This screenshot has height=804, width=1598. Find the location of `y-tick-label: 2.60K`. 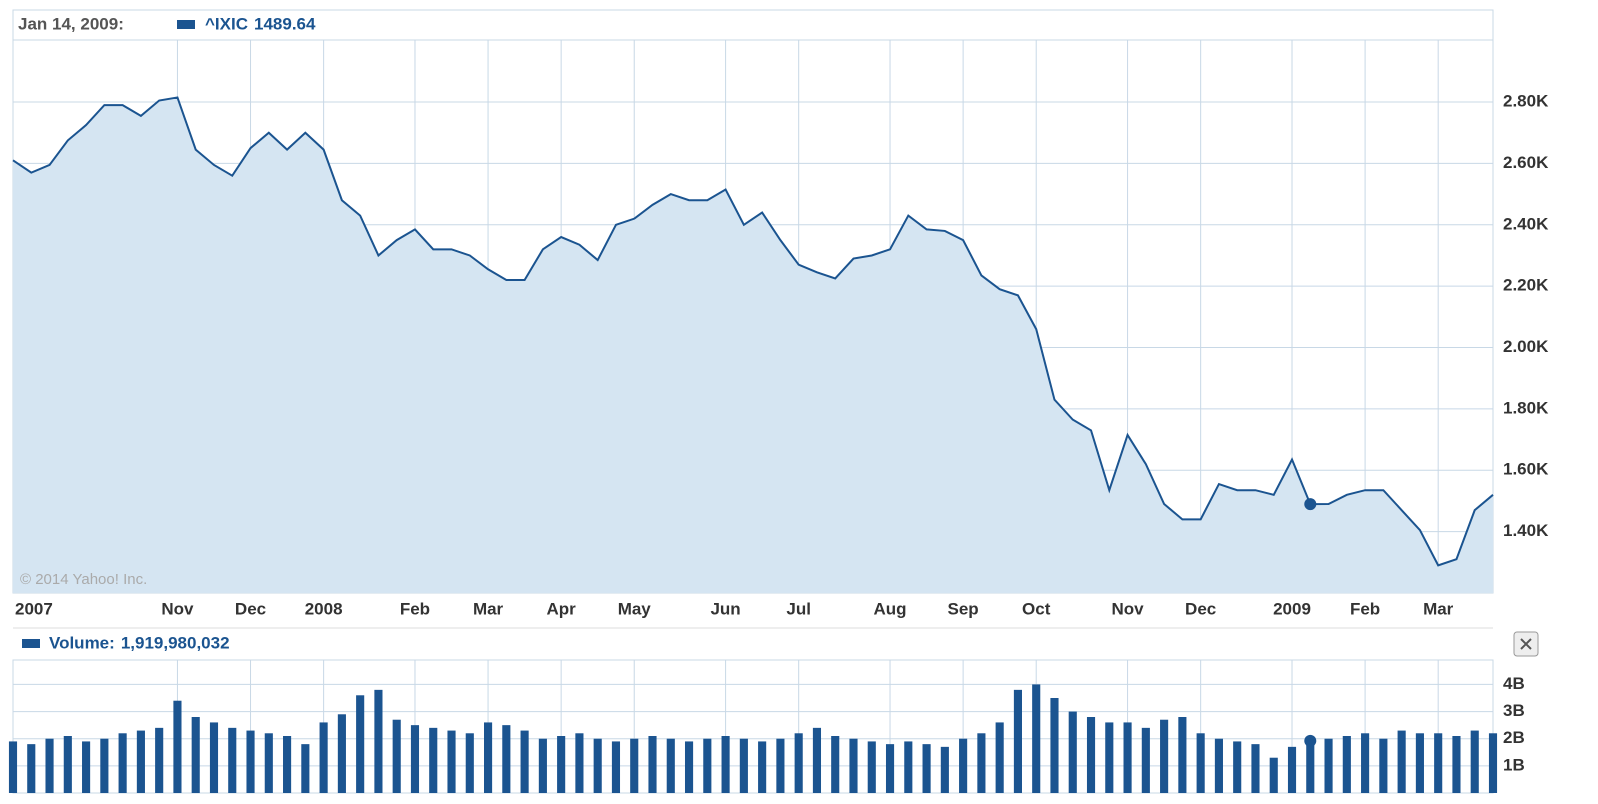

y-tick-label: 2.60K is located at coordinates (1526, 162).